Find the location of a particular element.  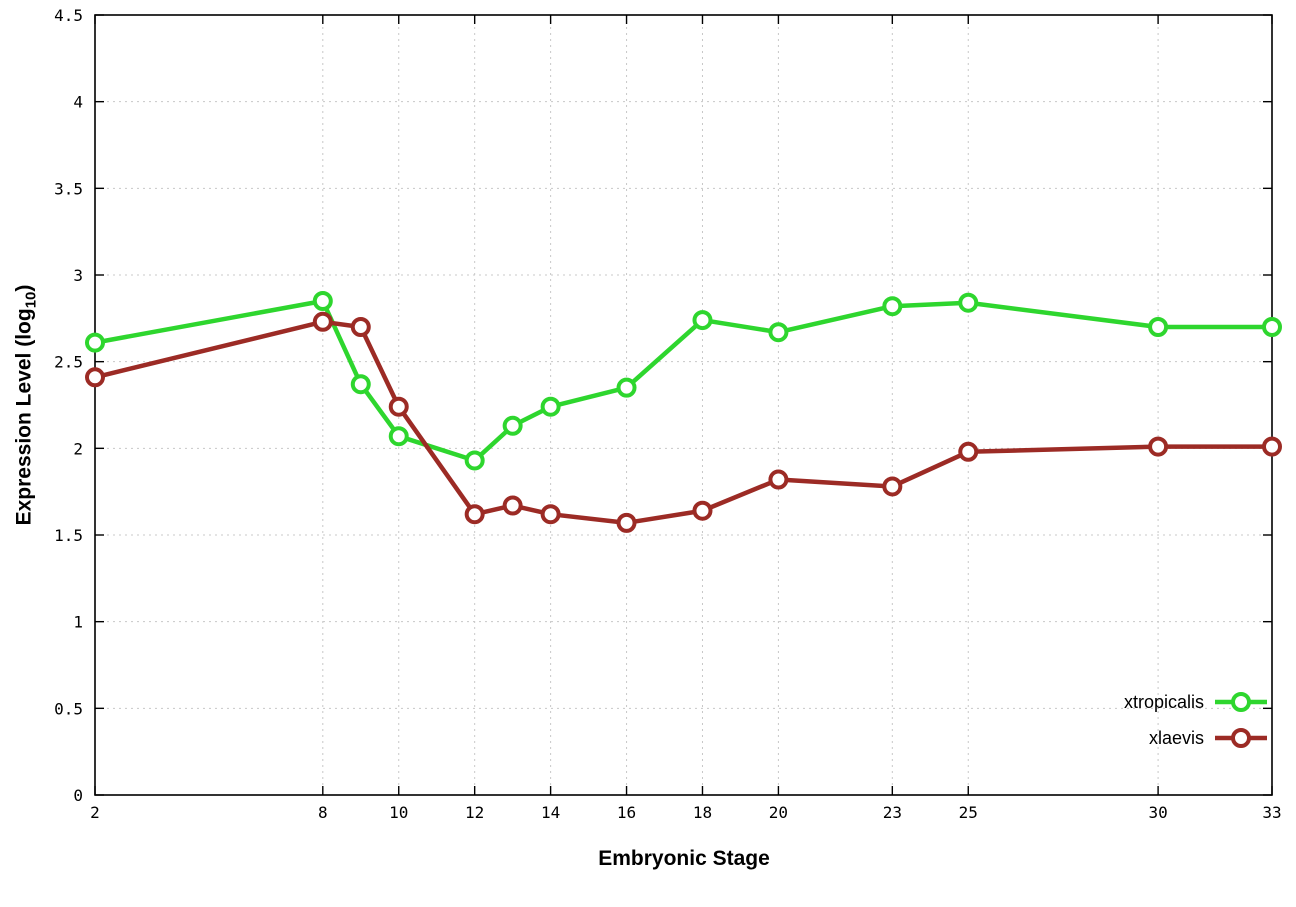

y-tick-label: 3.5 is located at coordinates (68, 188).